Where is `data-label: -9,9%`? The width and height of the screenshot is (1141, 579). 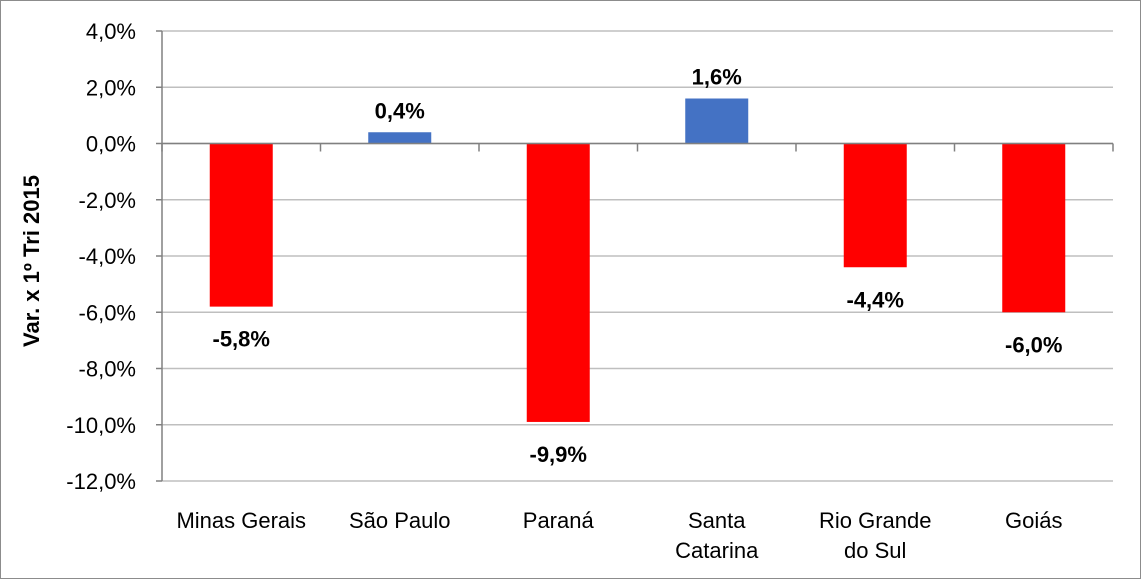
data-label: -9,9% is located at coordinates (558, 454).